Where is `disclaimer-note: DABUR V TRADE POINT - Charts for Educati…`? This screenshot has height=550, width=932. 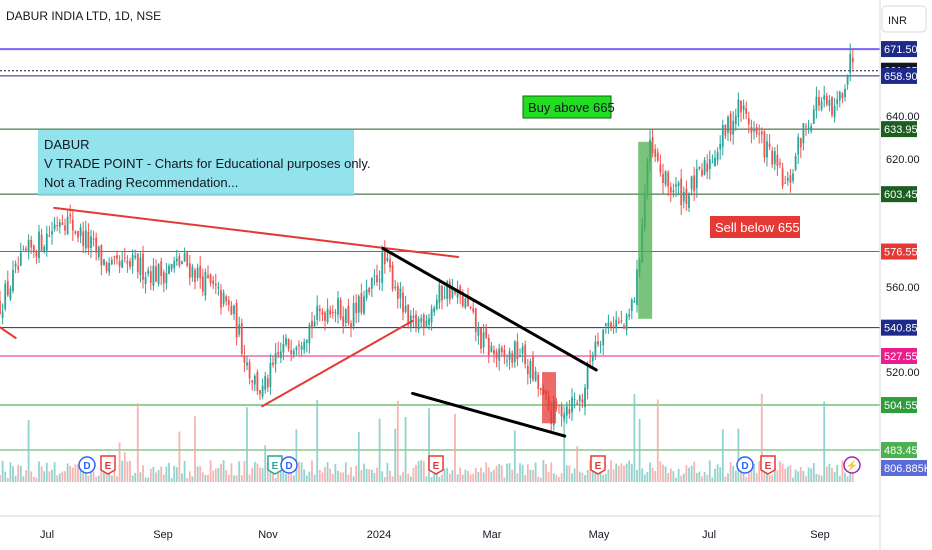 disclaimer-note: DABUR V TRADE POINT - Charts for Educati… is located at coordinates (204, 163).